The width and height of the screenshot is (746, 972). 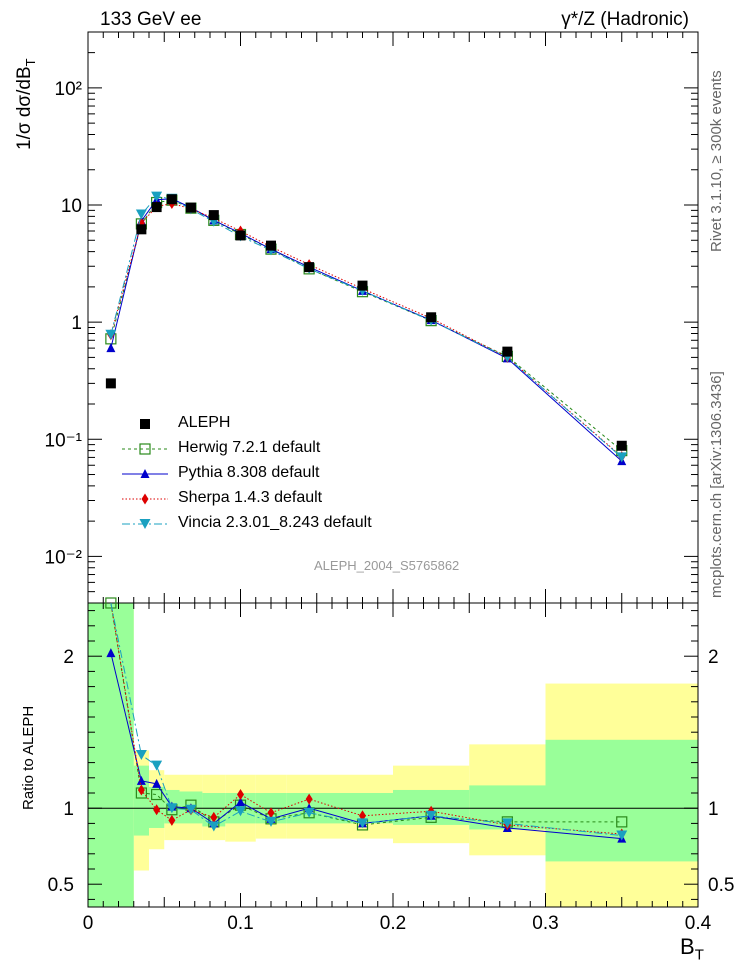 What do you see at coordinates (249, 447) in the screenshot?
I see `legend-label-herwig: Herwig 7.2.1 default` at bounding box center [249, 447].